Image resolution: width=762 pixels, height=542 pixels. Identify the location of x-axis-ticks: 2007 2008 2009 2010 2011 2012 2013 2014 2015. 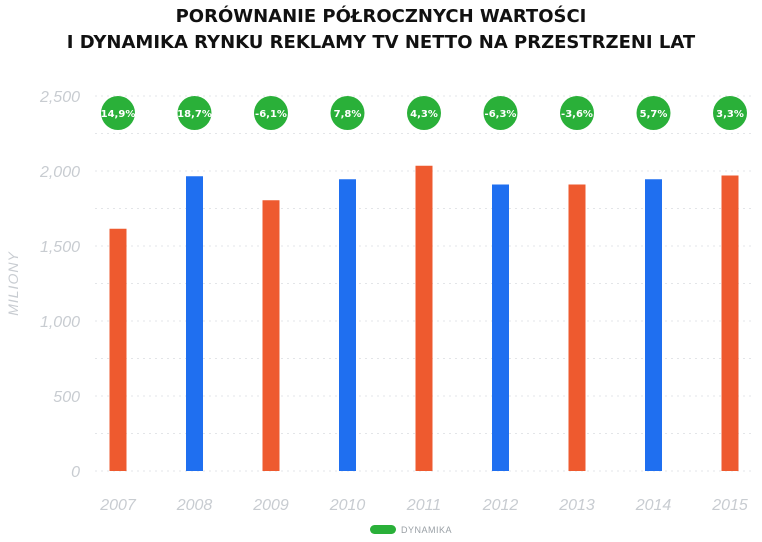
(423, 505).